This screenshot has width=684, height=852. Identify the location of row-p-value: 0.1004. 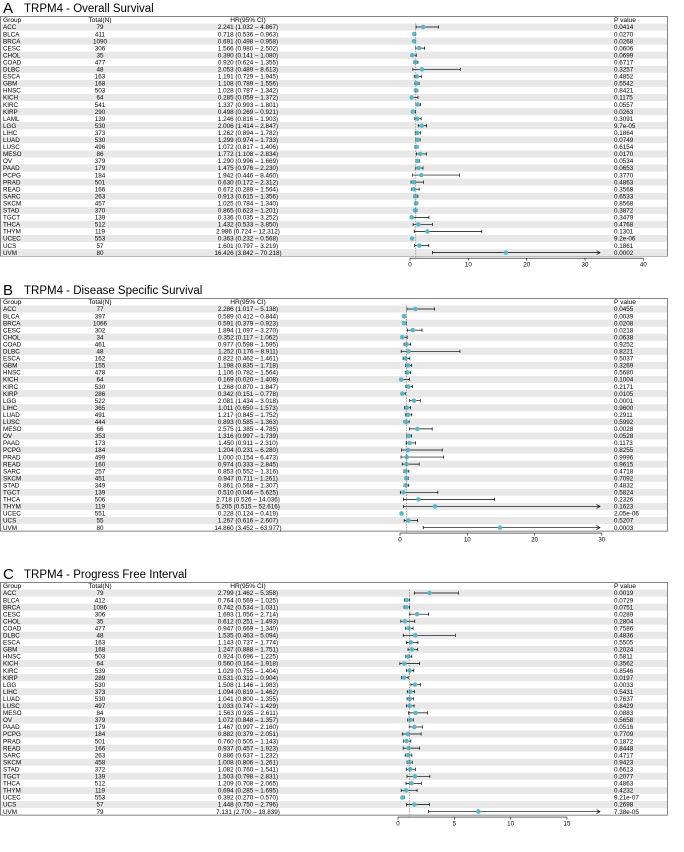
(624, 380).